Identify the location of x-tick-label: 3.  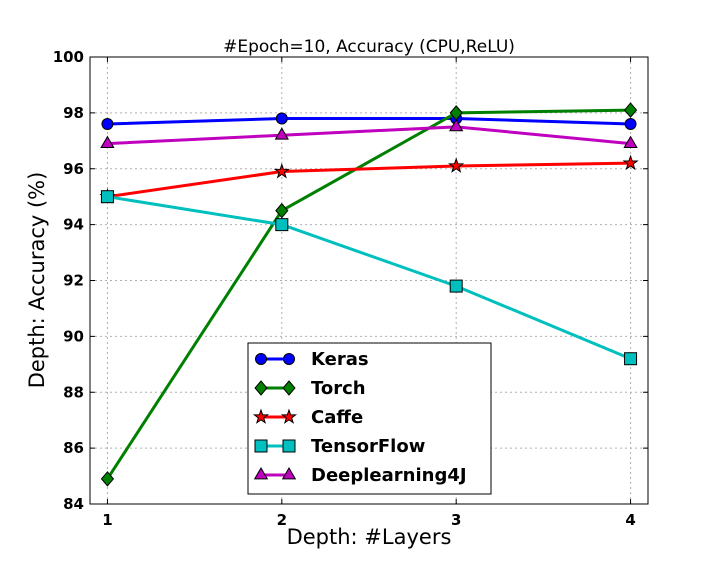
(456, 520).